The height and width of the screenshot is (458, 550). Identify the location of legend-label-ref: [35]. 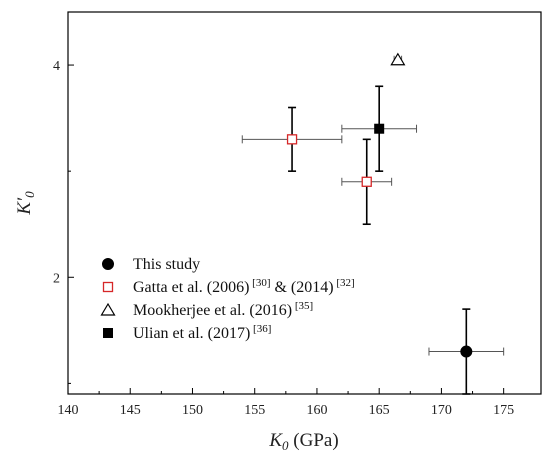
(302, 306).